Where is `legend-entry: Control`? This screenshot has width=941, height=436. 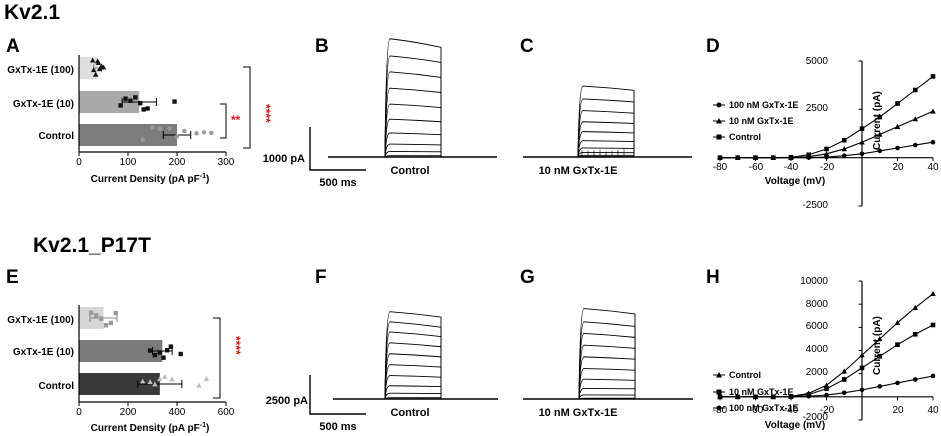 legend-entry: Control is located at coordinates (745, 375).